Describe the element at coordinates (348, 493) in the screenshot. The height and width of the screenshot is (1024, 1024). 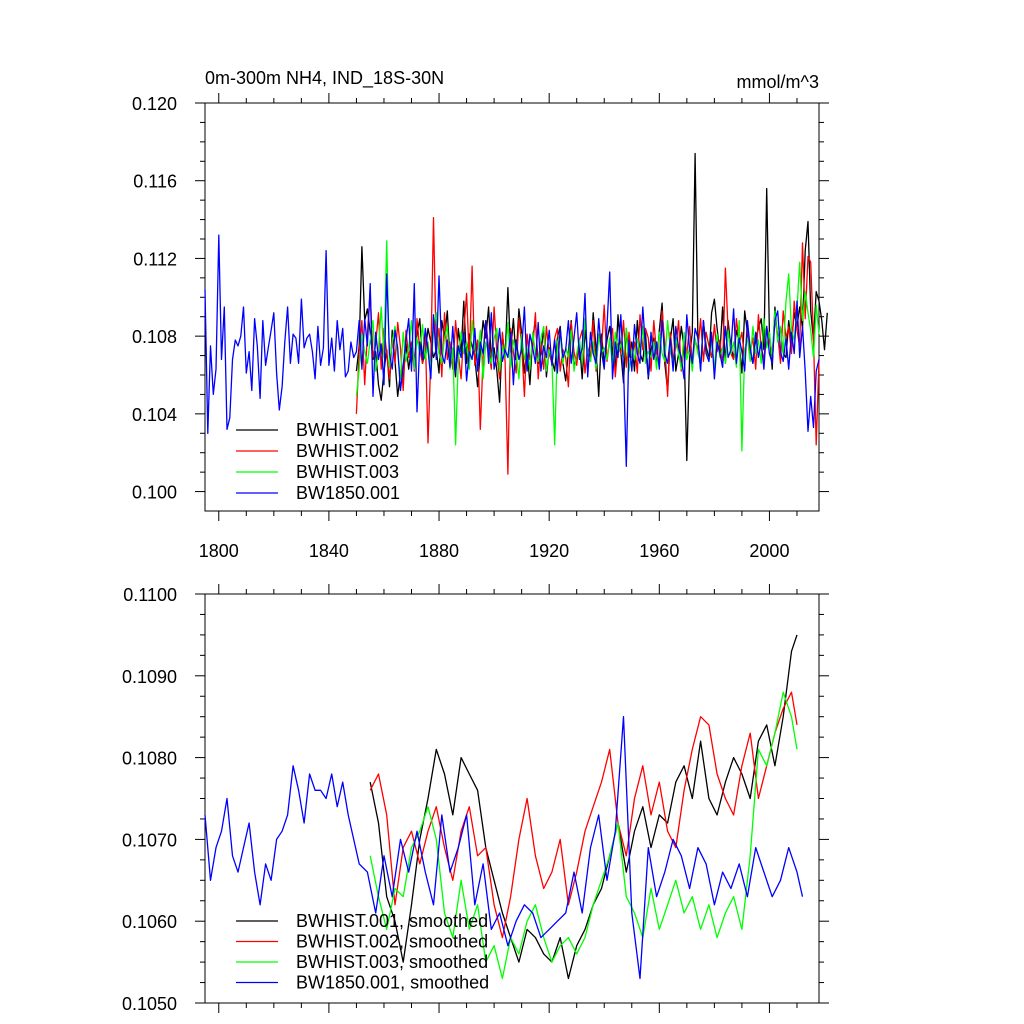
I see `top-legend-label: BW1850.001` at that location.